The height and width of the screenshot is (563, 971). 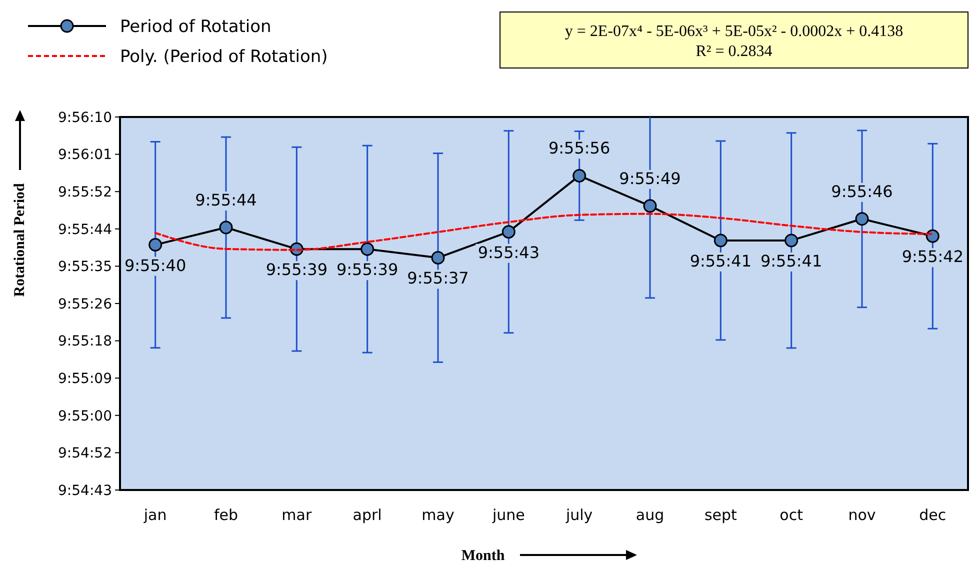 I want to click on y-tick-label: 9:56:10, so click(x=85, y=118).